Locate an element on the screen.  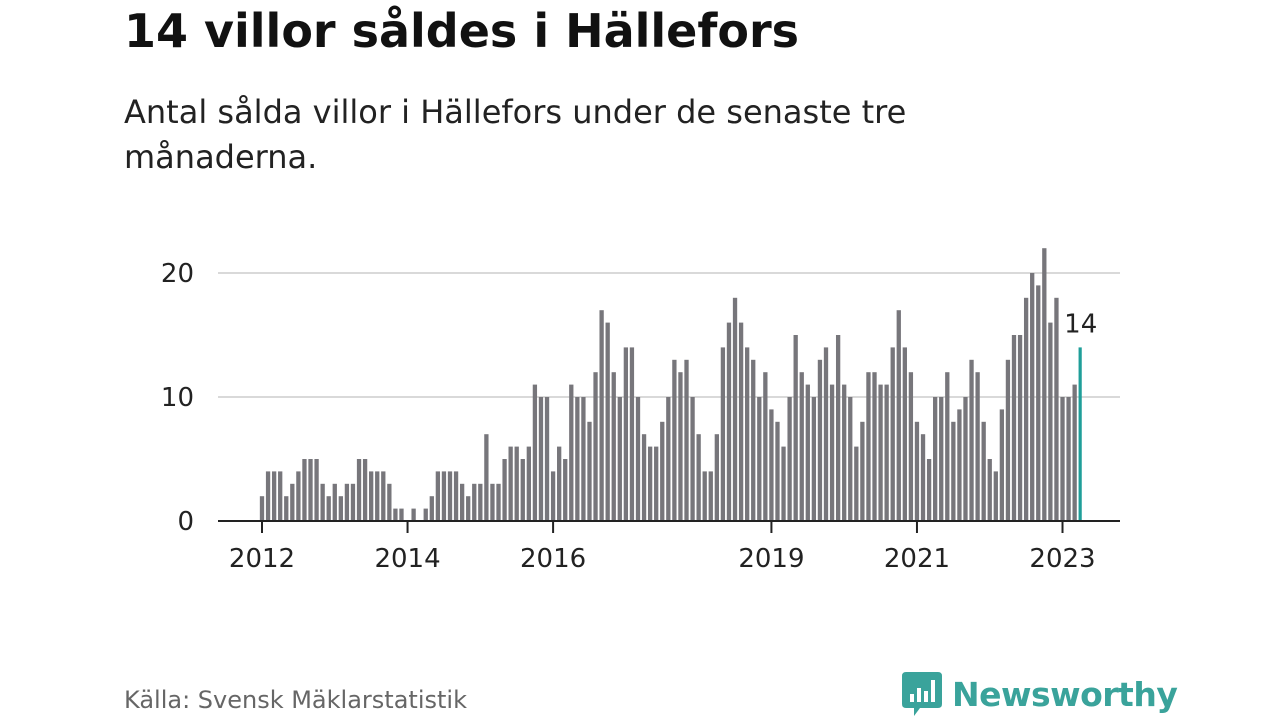
x-tick-label: 2023 is located at coordinates (1062, 559).